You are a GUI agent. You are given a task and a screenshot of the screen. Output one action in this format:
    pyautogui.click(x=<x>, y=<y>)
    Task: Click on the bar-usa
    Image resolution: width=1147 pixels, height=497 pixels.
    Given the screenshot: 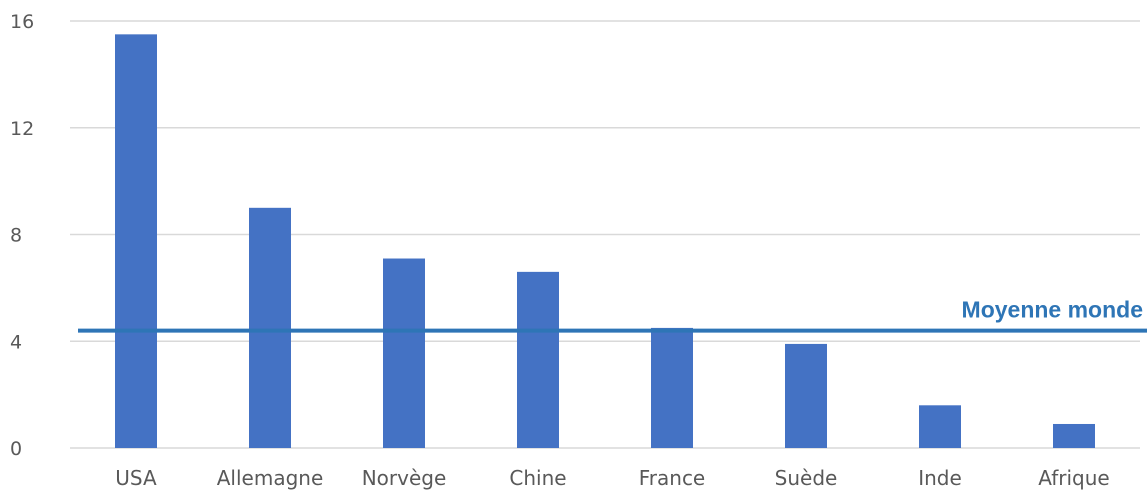 What is the action you would take?
    pyautogui.click(x=136, y=241)
    